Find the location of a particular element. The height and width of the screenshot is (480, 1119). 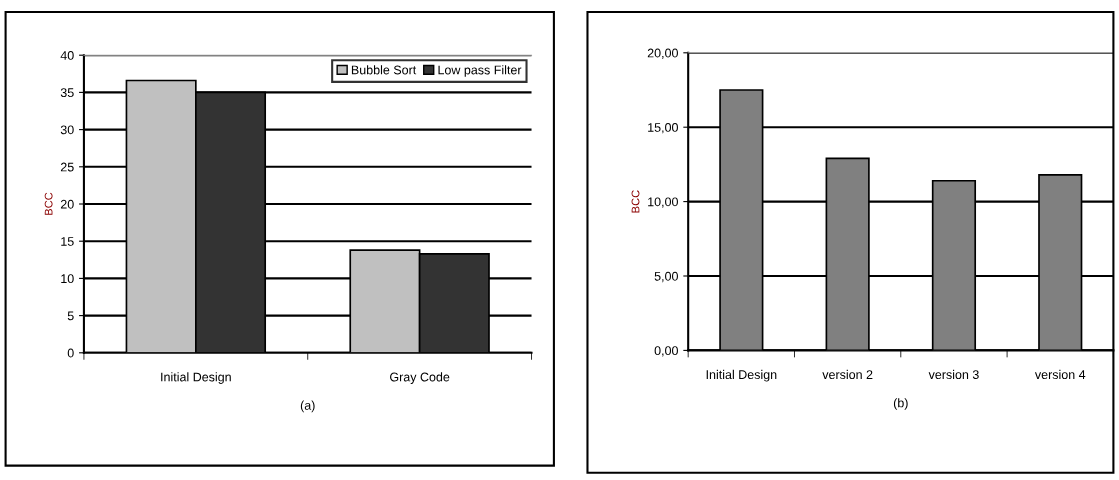

y-tick-label: 20,00 is located at coordinates (662, 53).